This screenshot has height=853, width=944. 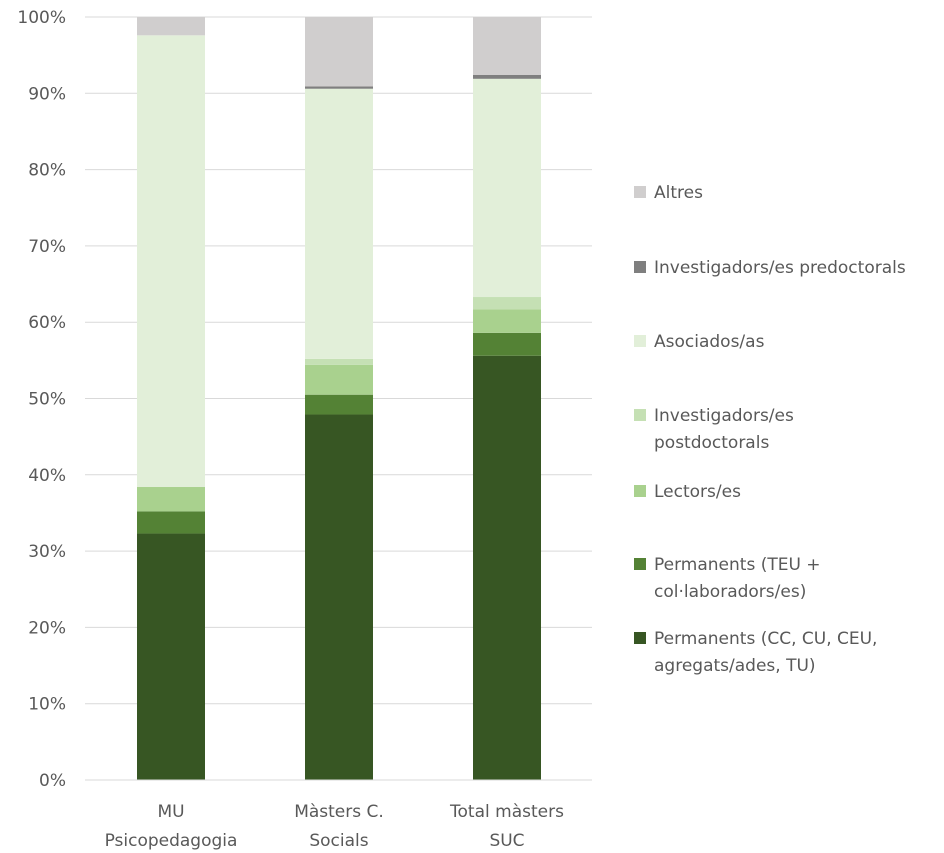 What do you see at coordinates (47, 400) in the screenshot?
I see `y-tick-label: 50%` at bounding box center [47, 400].